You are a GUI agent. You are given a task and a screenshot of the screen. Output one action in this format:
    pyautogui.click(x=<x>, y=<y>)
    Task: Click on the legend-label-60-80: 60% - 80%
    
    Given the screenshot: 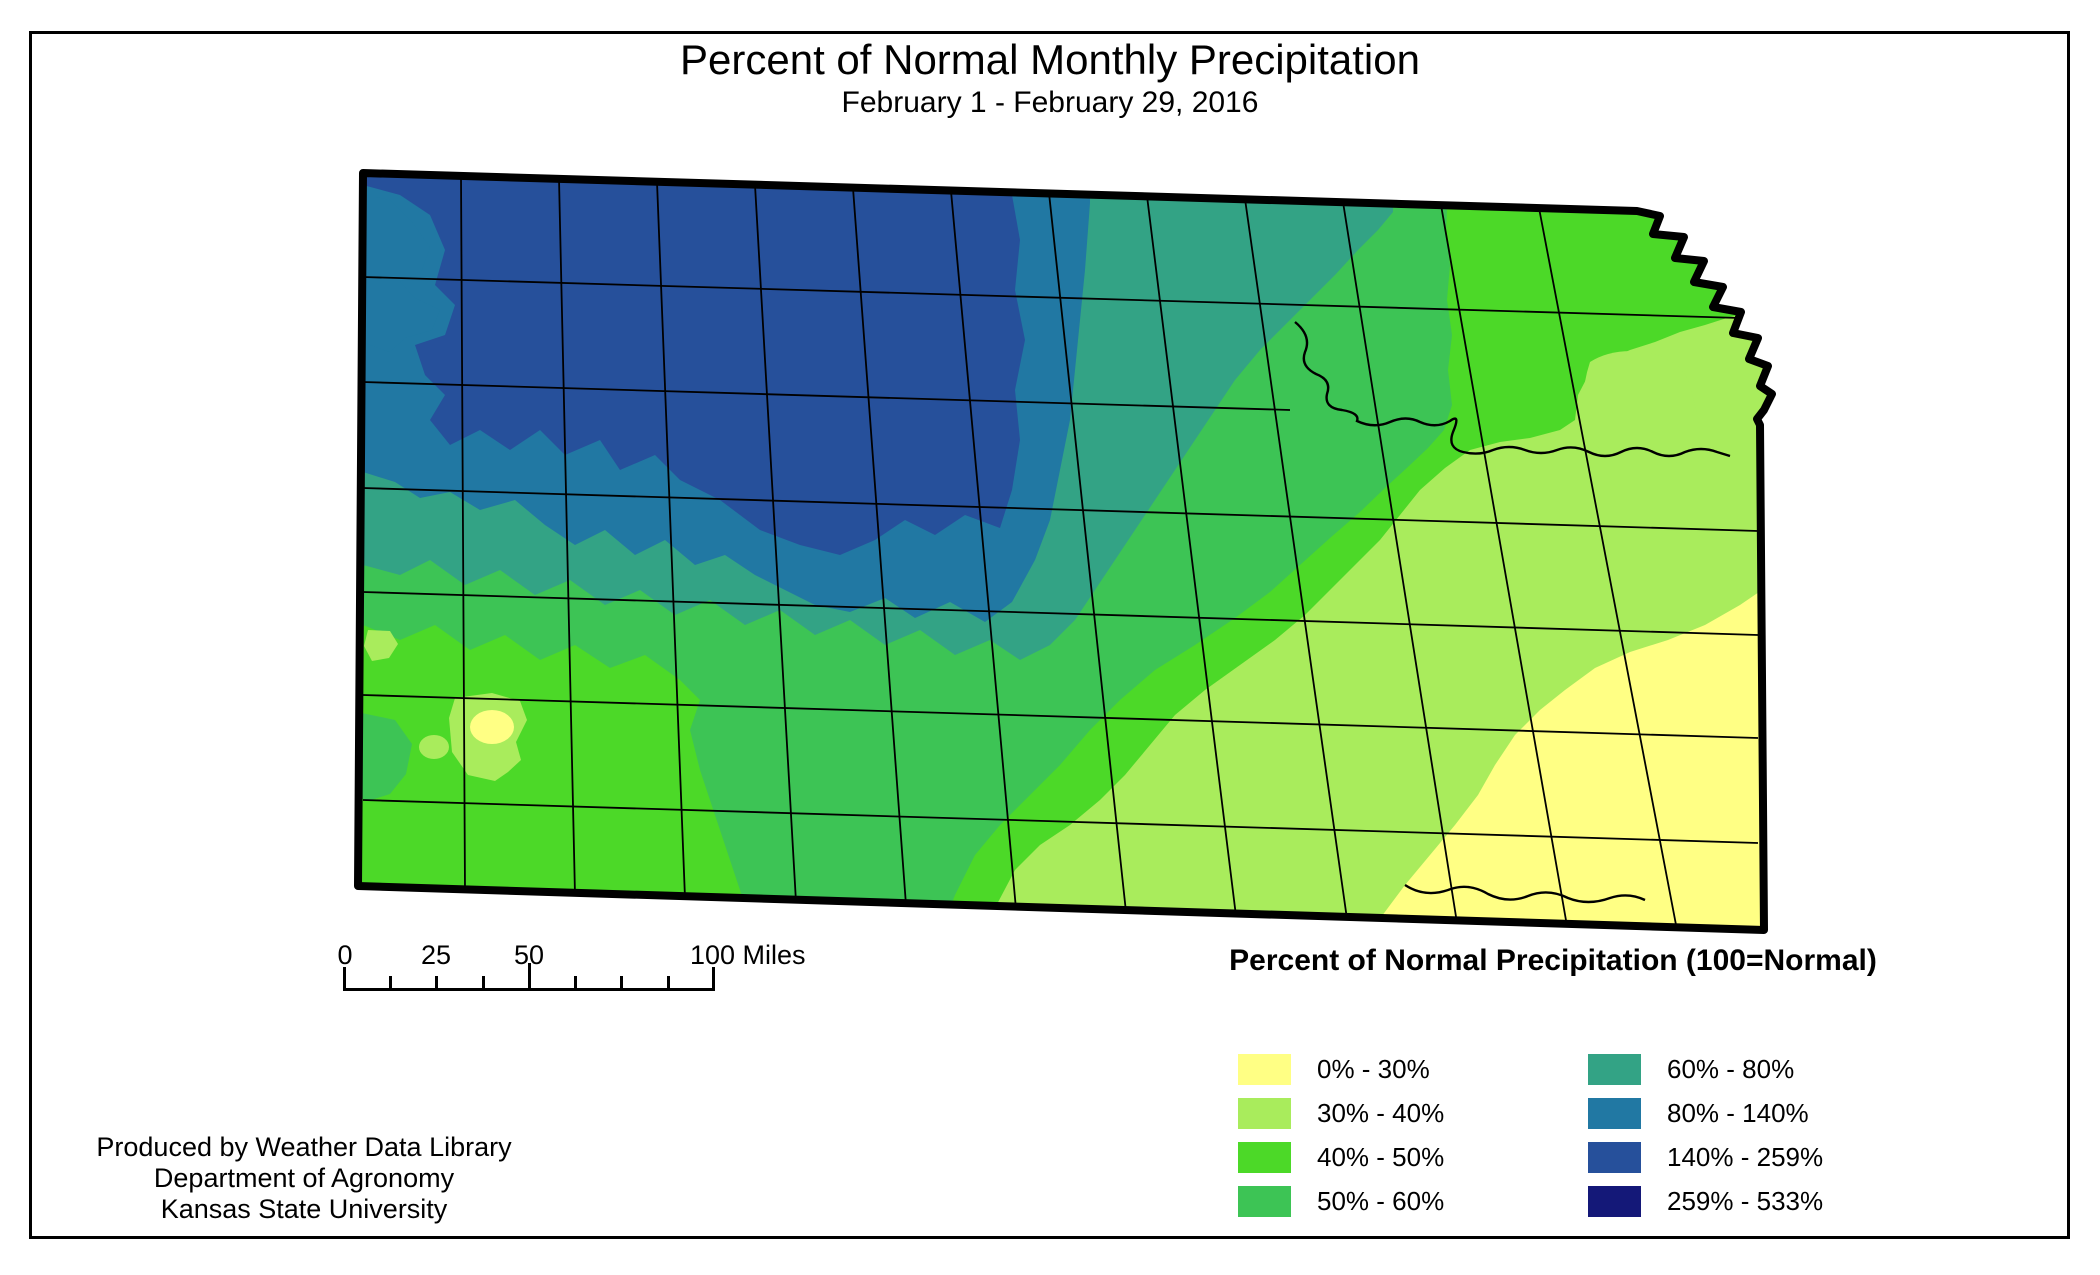 What is the action you would take?
    pyautogui.click(x=1731, y=1068)
    